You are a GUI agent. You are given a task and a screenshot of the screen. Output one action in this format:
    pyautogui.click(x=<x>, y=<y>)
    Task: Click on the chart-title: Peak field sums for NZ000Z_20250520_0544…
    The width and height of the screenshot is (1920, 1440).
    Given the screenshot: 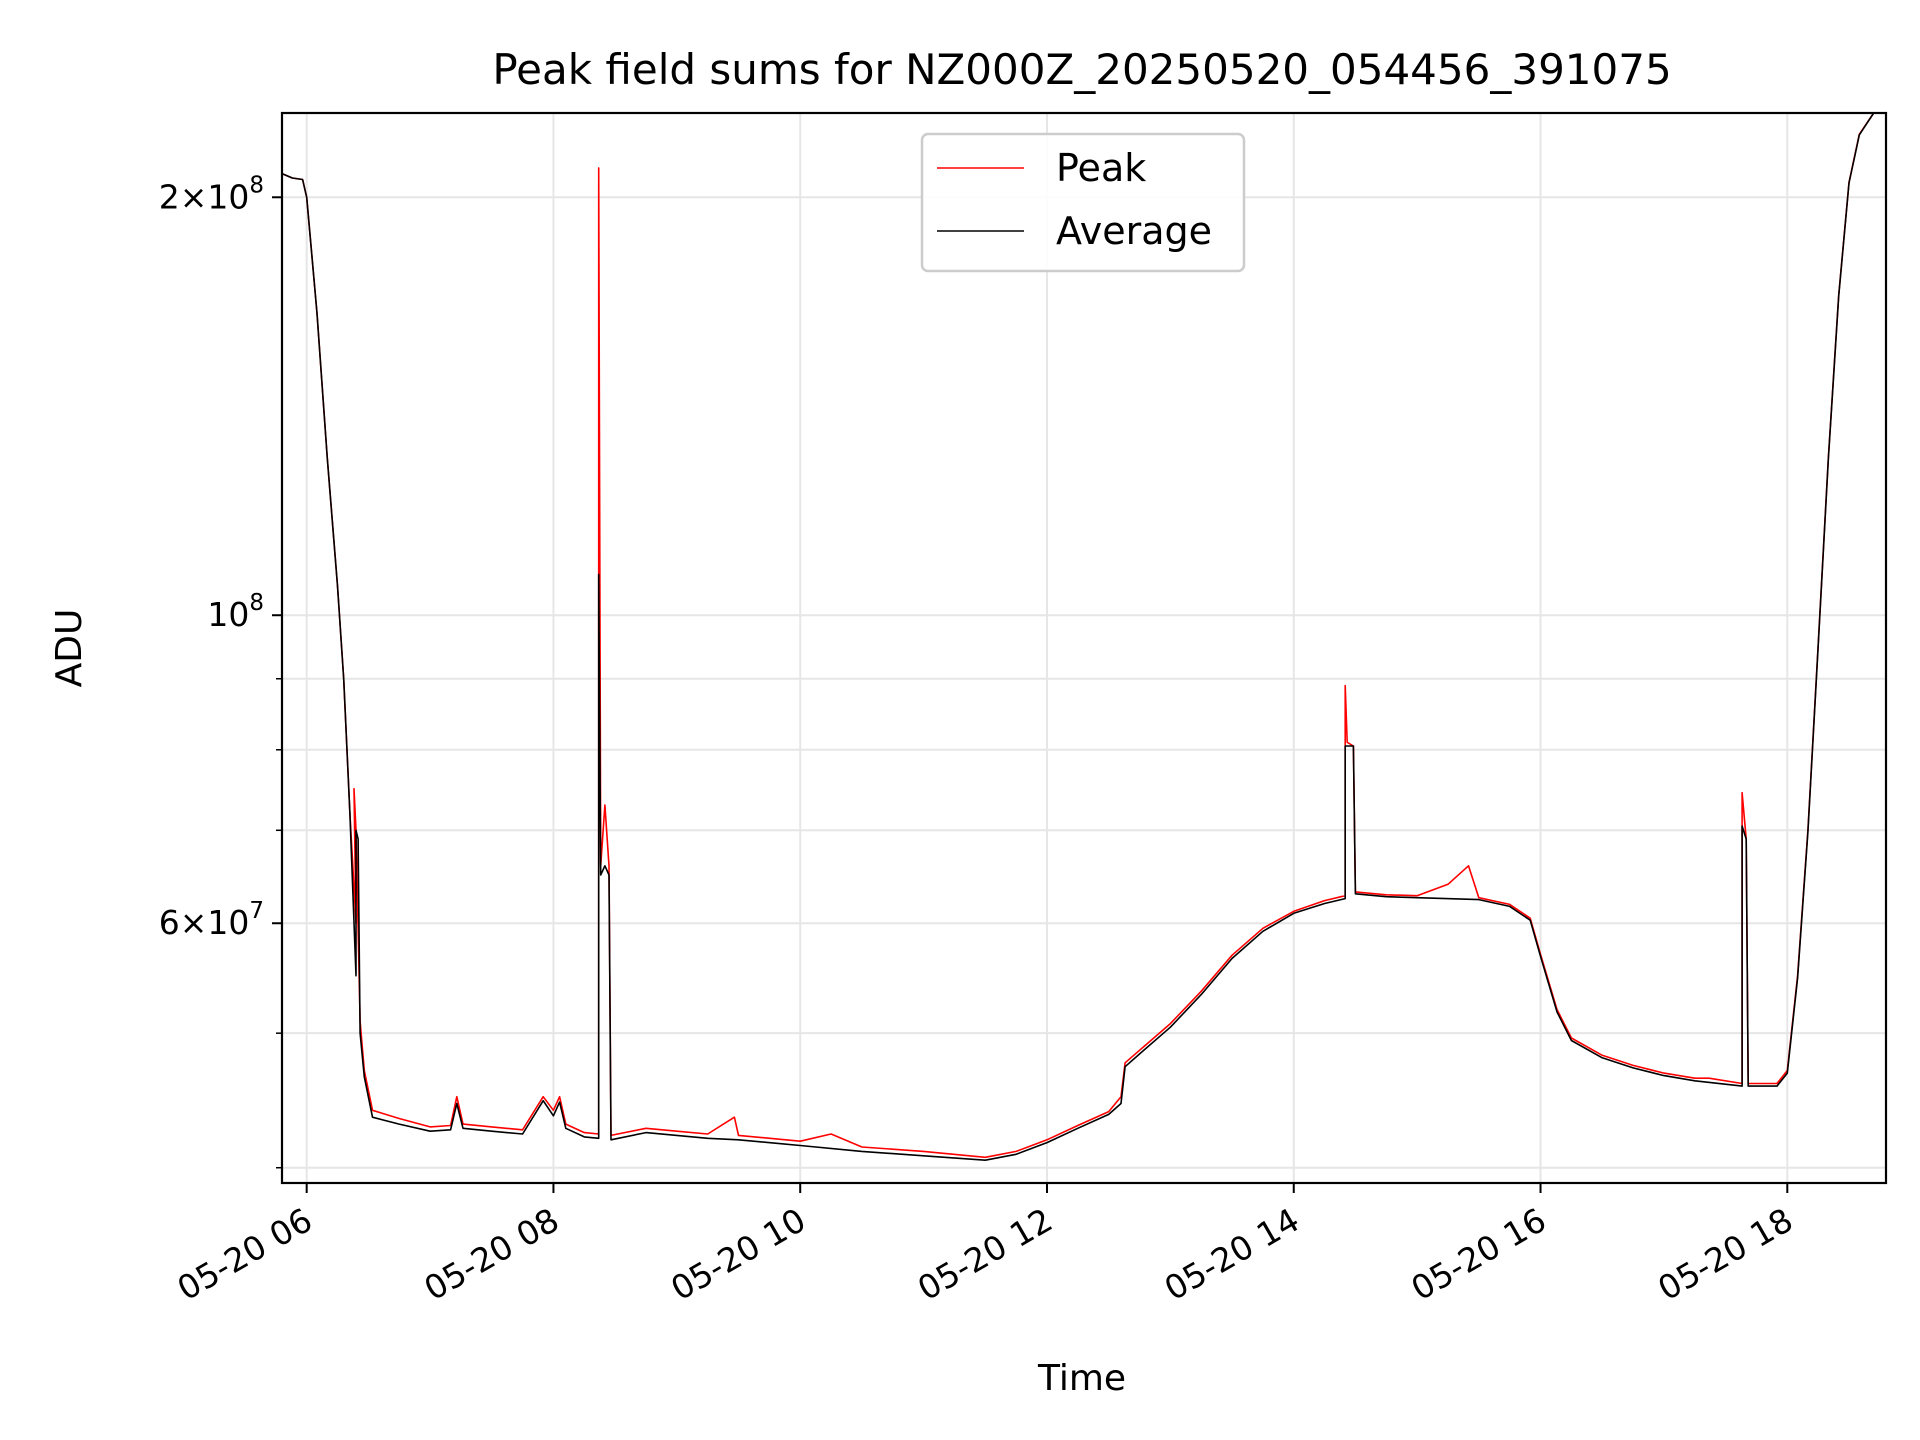 What is the action you would take?
    pyautogui.click(x=1081, y=69)
    